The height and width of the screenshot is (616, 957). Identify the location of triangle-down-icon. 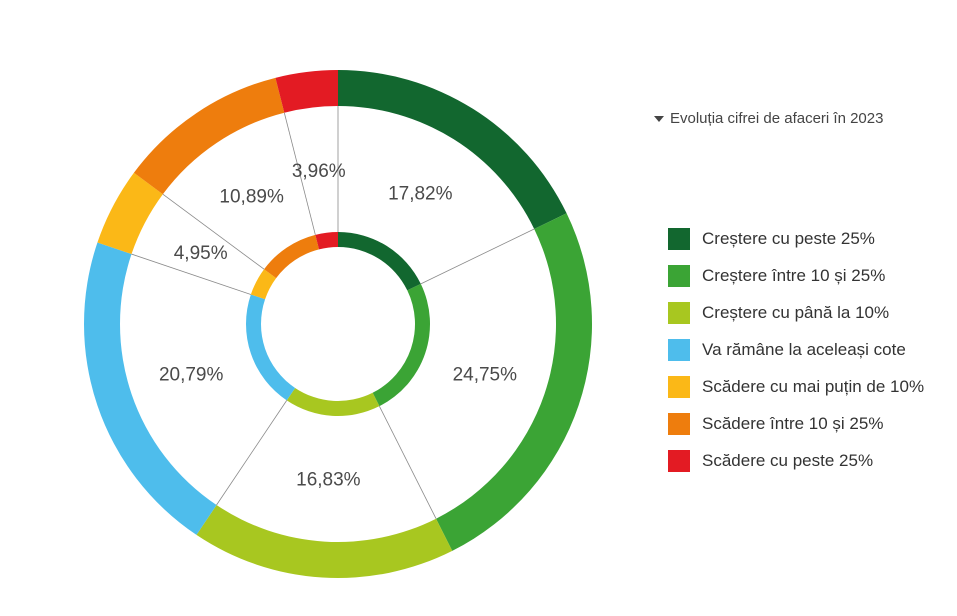
(659, 118).